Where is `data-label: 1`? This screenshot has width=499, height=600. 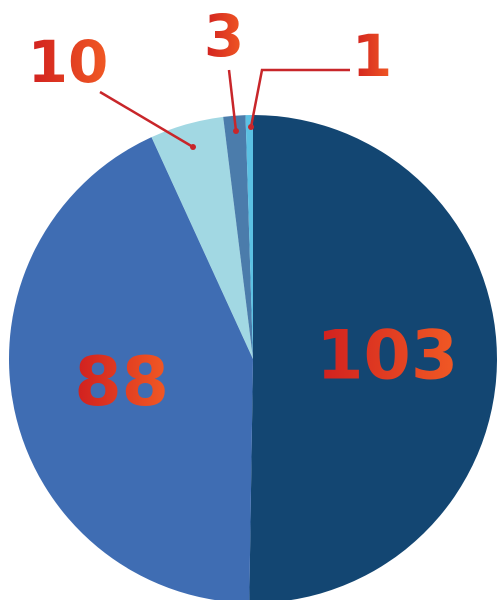 data-label: 1 is located at coordinates (372, 56).